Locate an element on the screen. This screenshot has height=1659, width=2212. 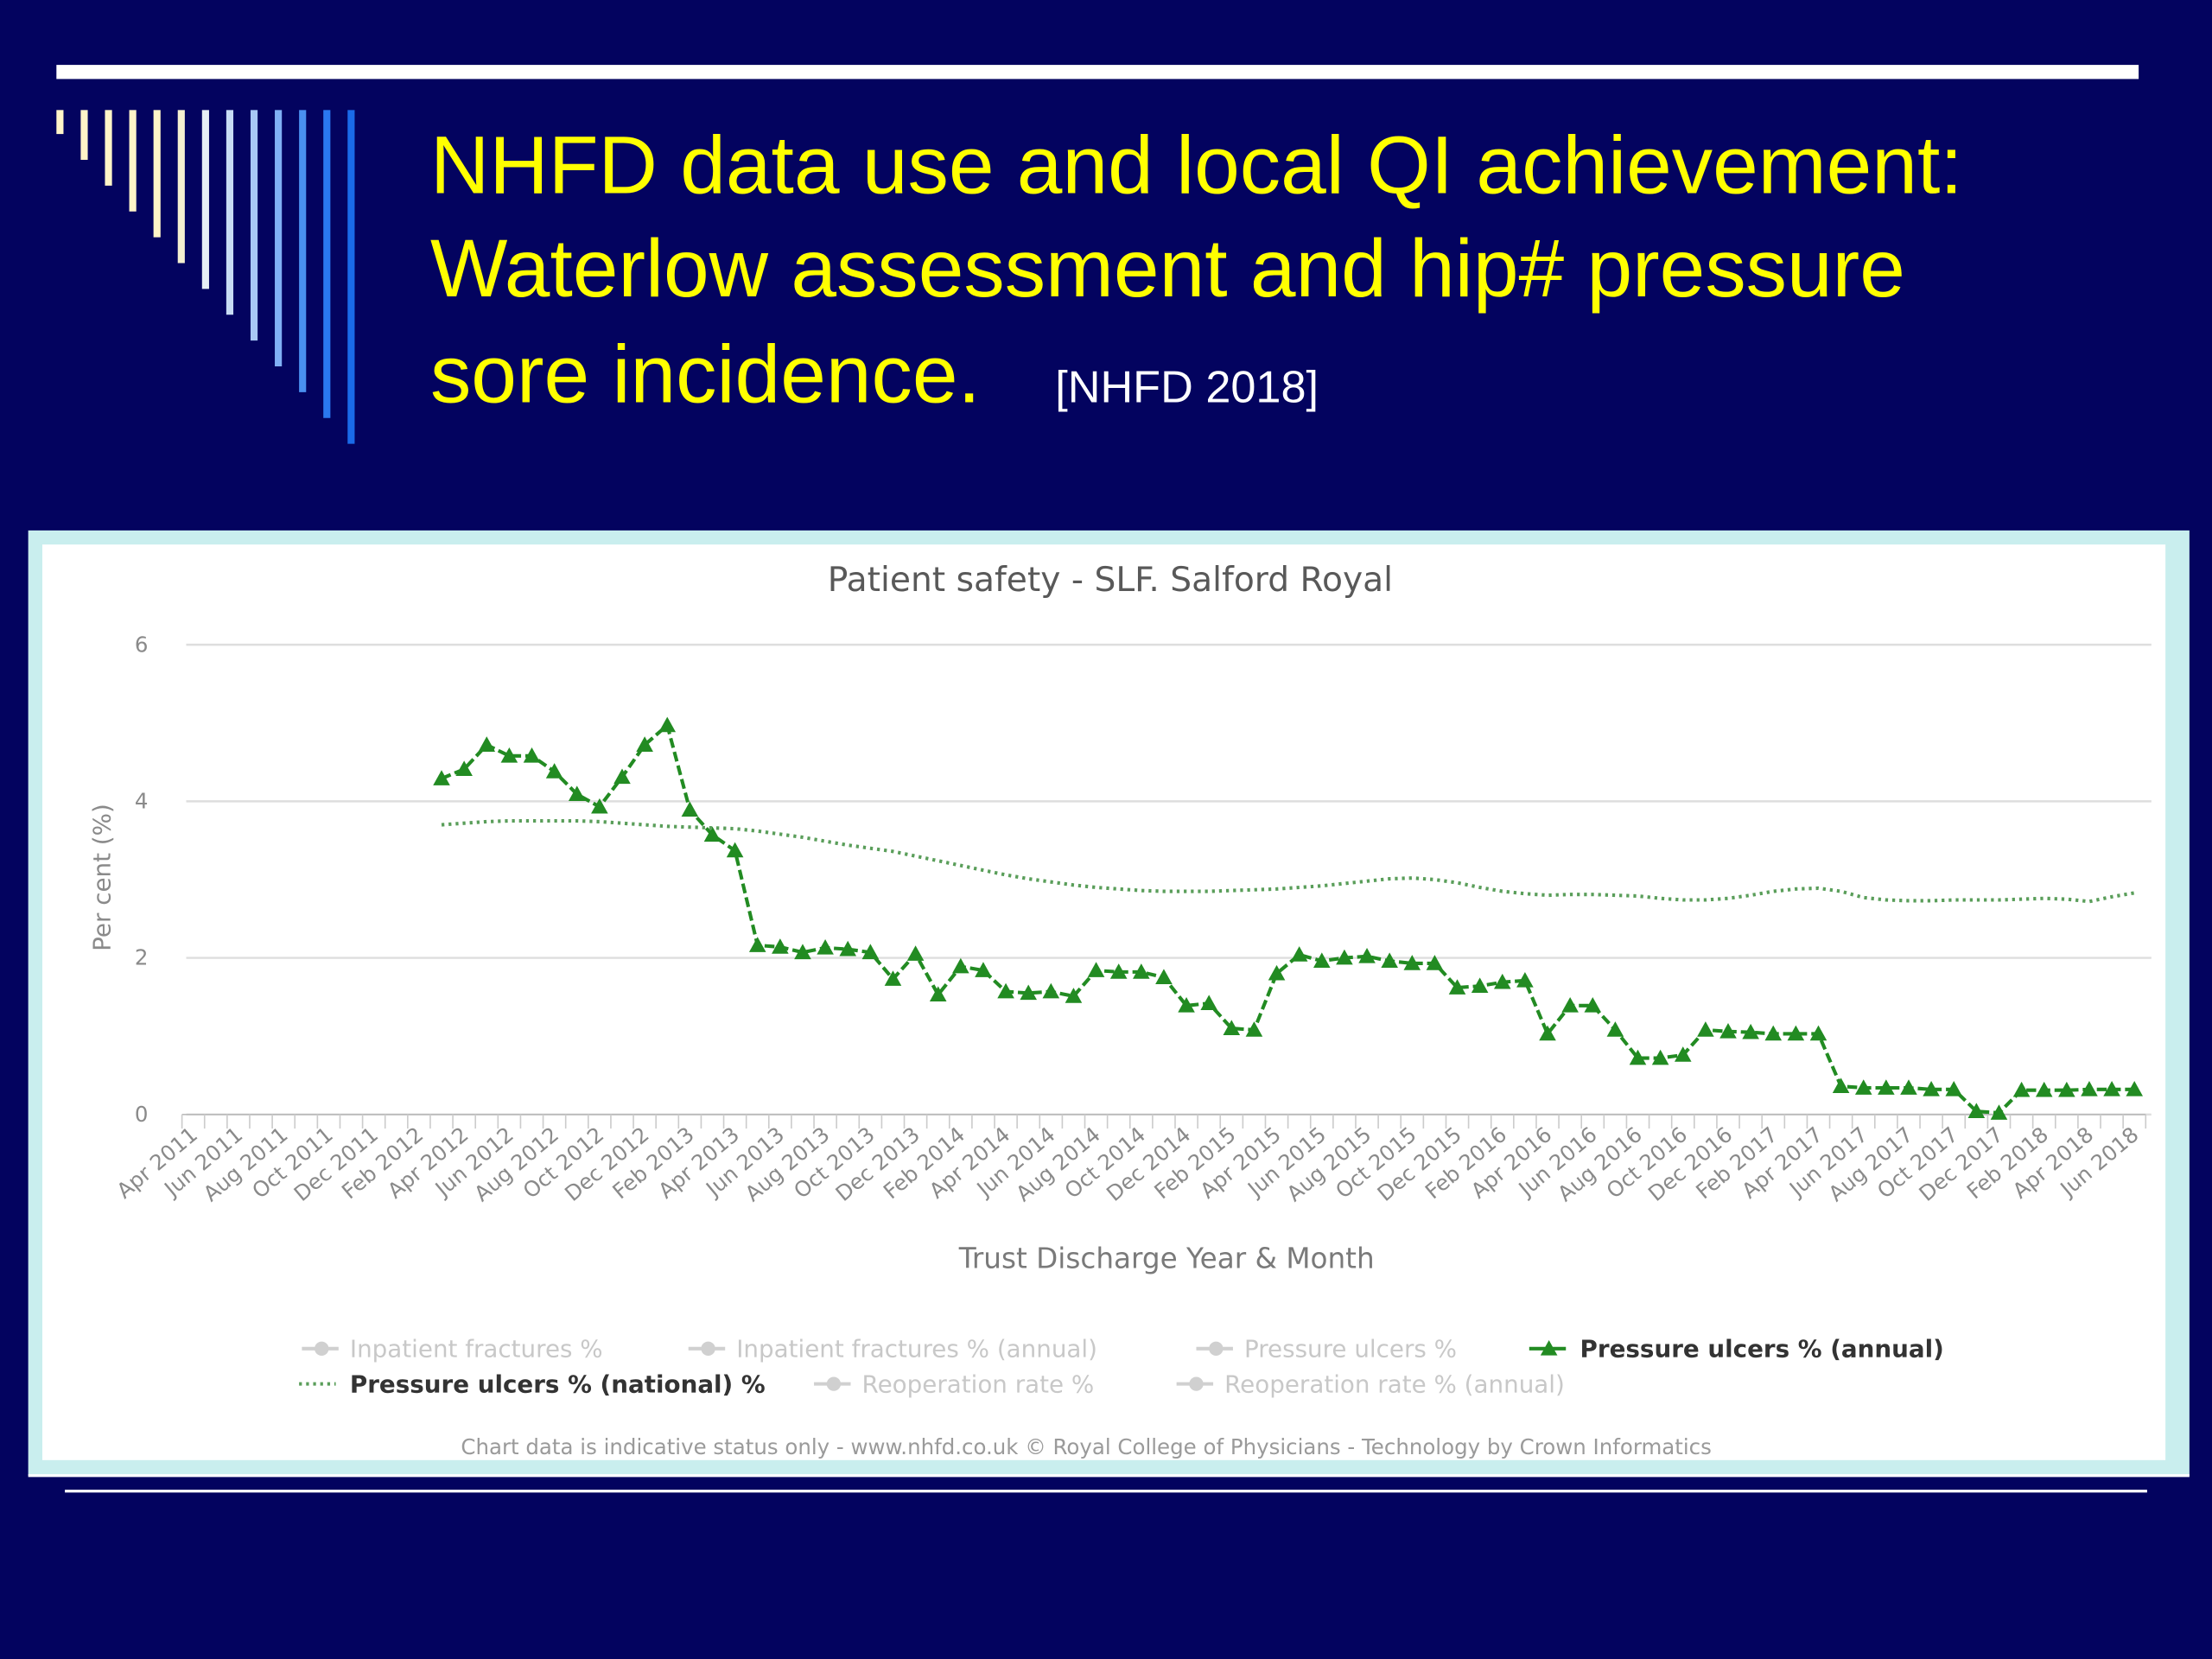
legend-label: Pressure ulcers % (national) % is located at coordinates (558, 1384).